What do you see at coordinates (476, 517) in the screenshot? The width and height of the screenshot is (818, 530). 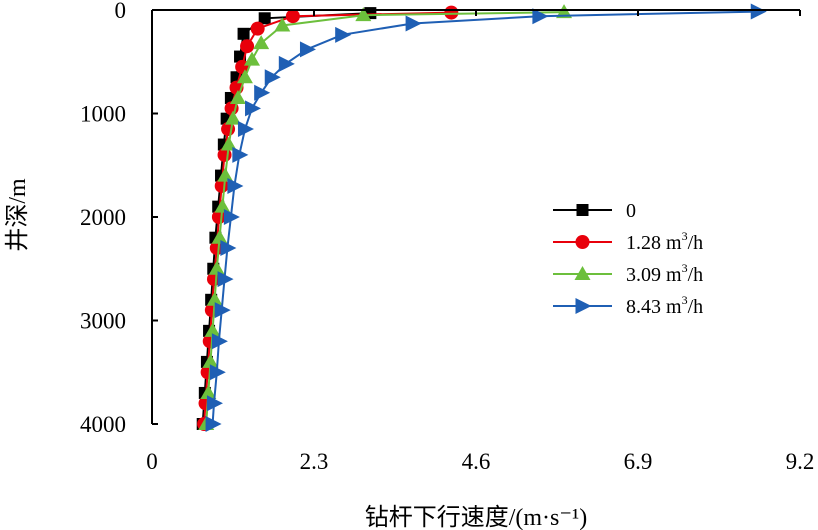 I see `x-axis-title: 钻杆下行速度/(m·s⁻¹)` at bounding box center [476, 517].